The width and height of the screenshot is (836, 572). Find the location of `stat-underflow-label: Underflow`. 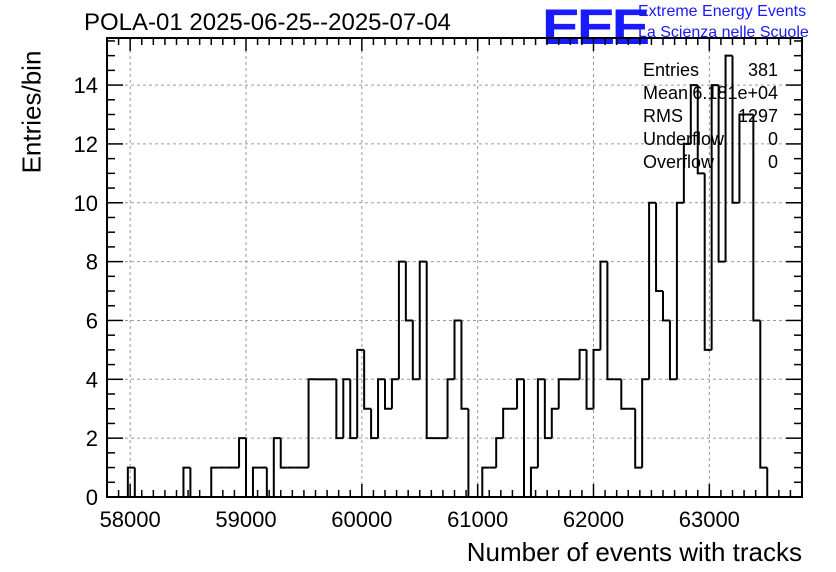

stat-underflow-label: Underflow is located at coordinates (684, 139).